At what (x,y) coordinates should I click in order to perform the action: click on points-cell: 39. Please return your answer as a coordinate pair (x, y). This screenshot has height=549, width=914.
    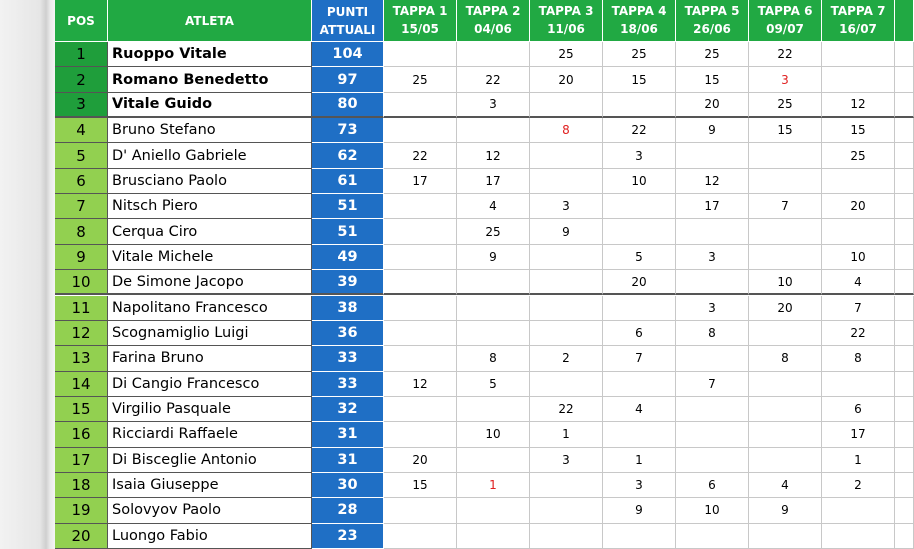
    Looking at the image, I should click on (348, 283).